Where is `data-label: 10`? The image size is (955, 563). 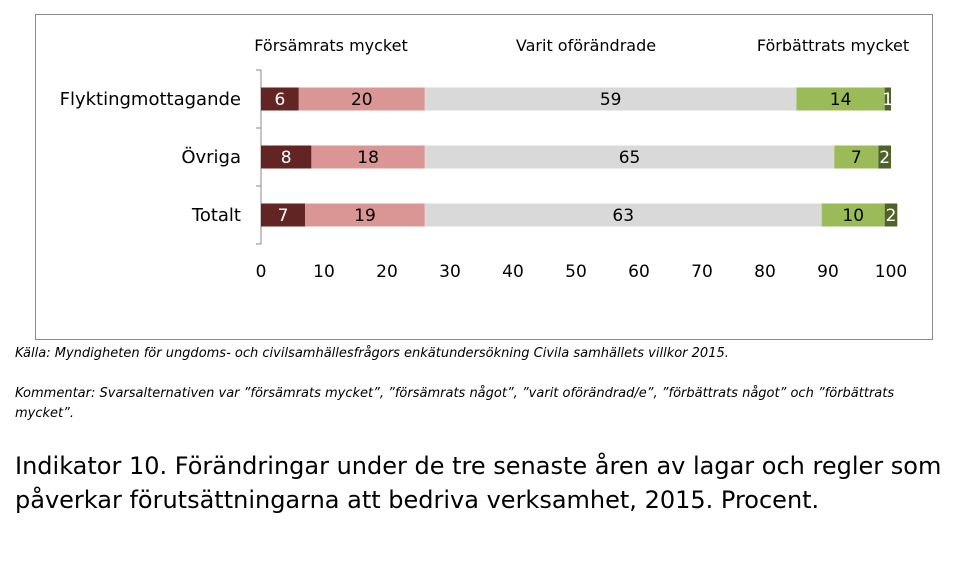 data-label: 10 is located at coordinates (853, 216).